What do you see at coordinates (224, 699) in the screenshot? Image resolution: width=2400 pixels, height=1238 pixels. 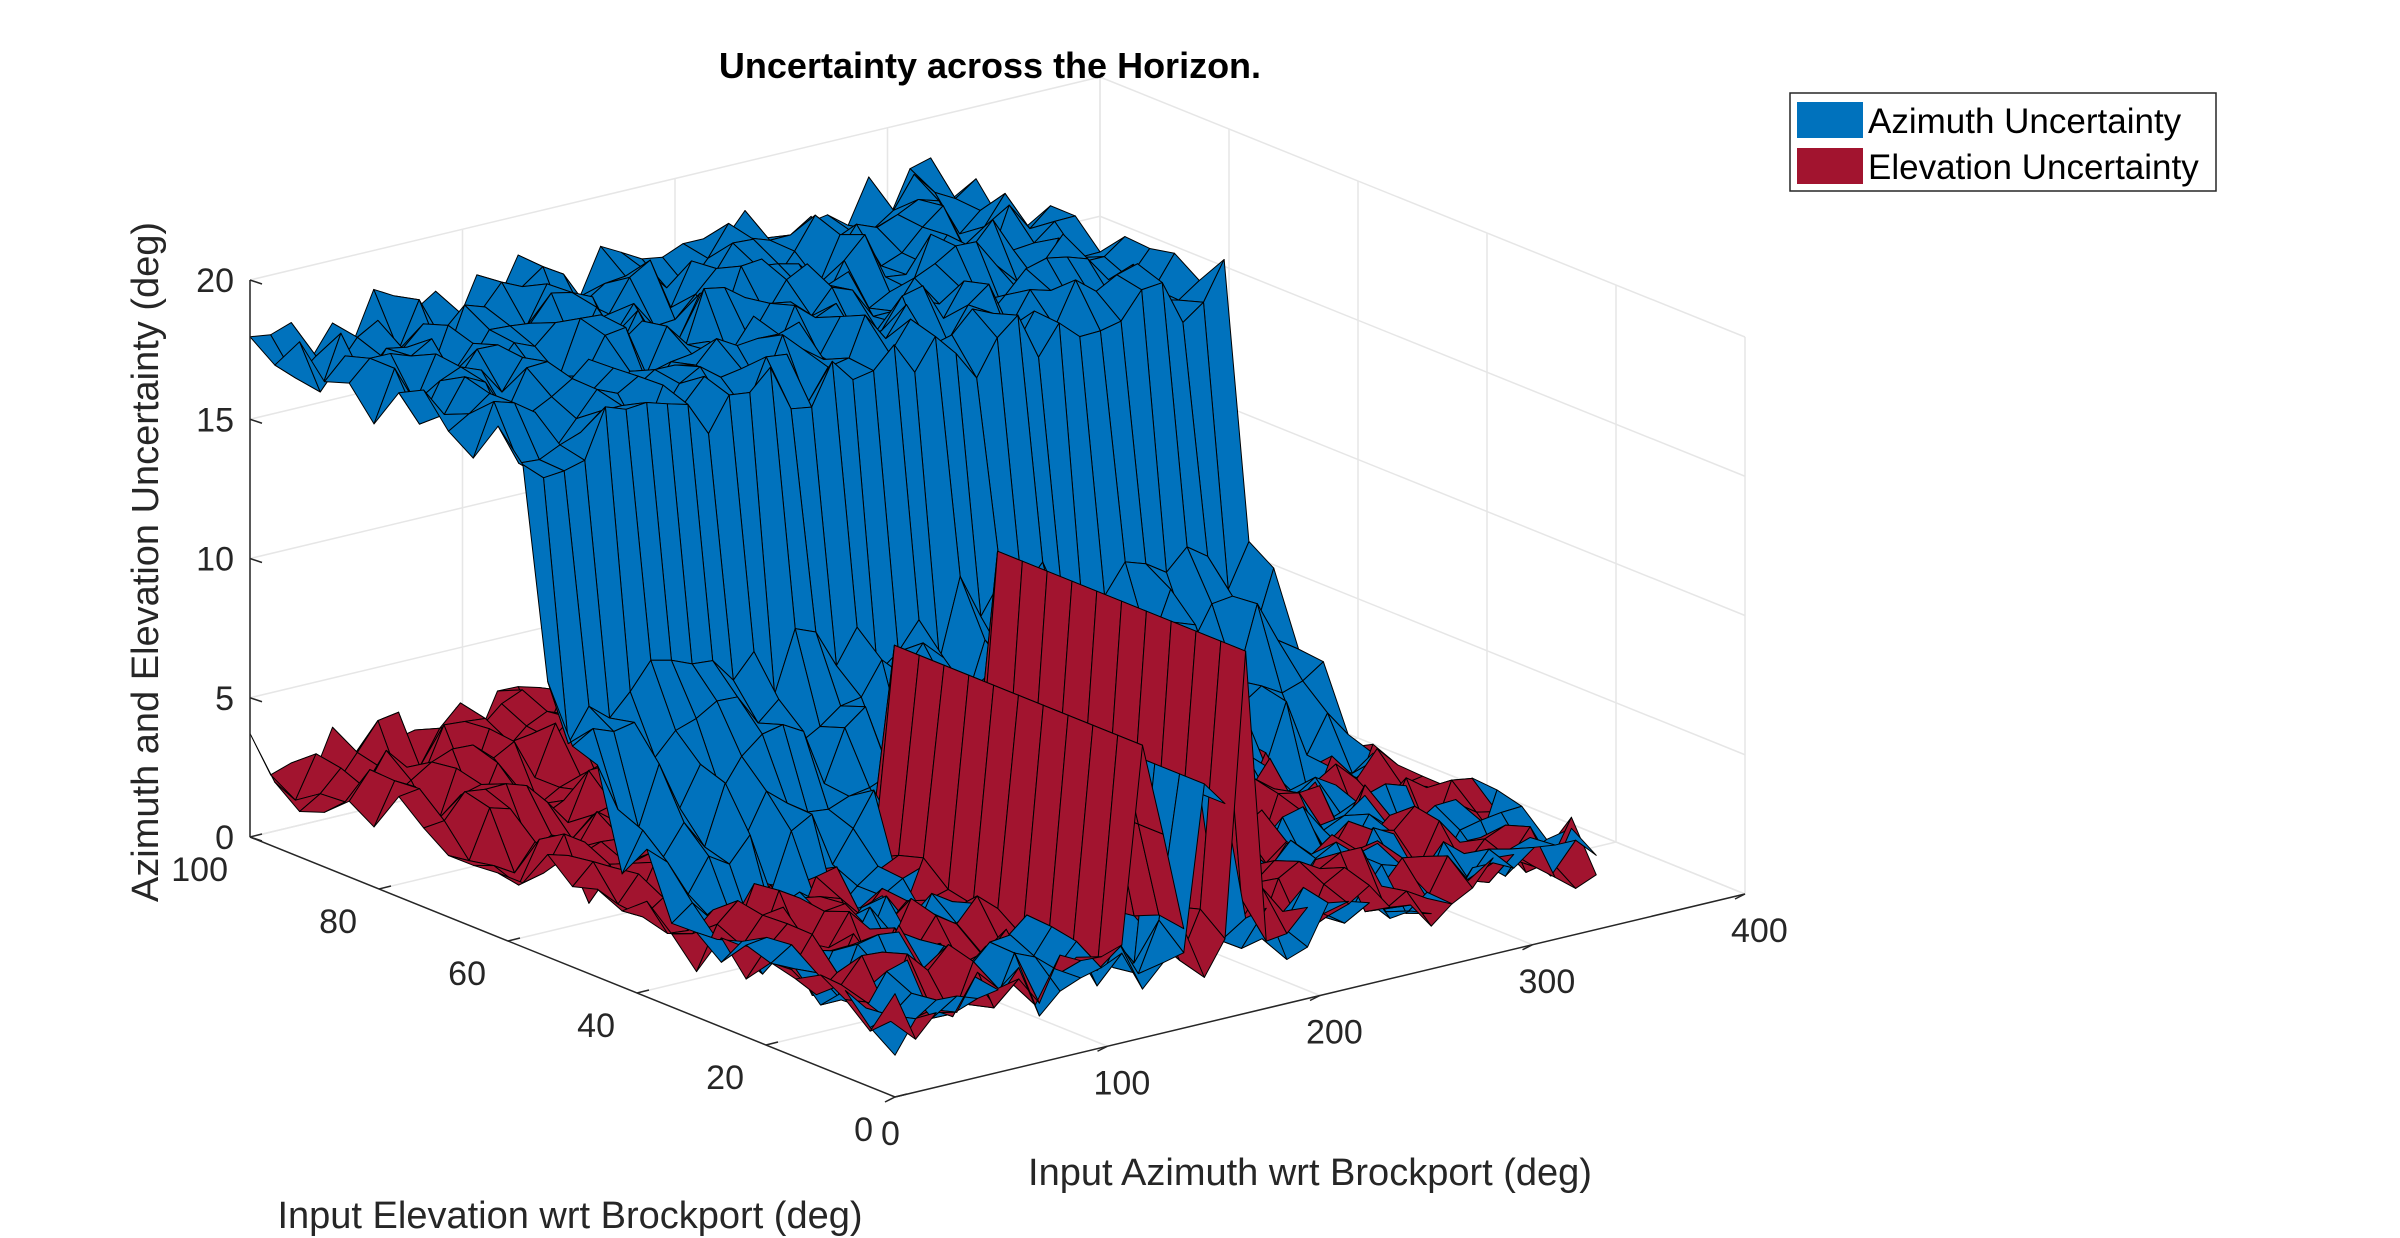 I see `z-tick-label: 5` at bounding box center [224, 699].